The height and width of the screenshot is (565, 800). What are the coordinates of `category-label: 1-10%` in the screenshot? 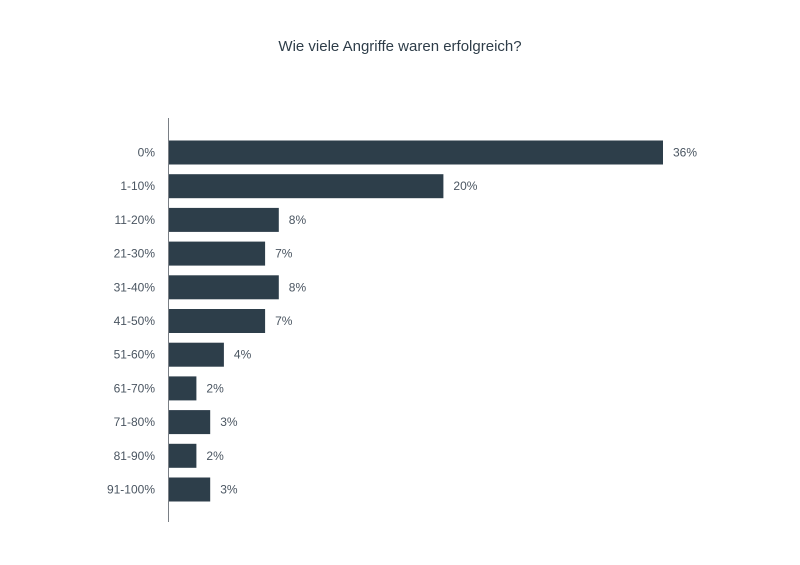 It's located at (137, 186).